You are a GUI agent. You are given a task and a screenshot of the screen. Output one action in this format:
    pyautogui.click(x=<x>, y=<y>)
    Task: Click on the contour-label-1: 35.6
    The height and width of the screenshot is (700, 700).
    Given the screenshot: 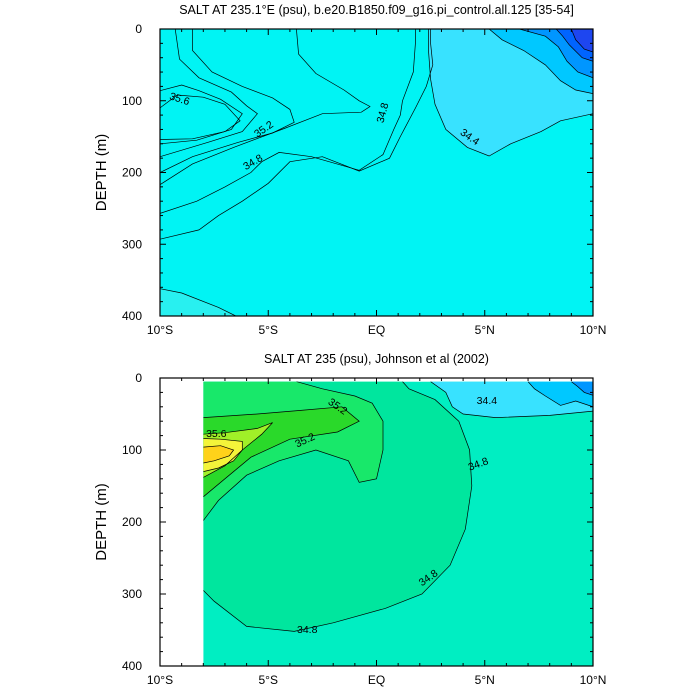 What is the action you would take?
    pyautogui.click(x=216, y=434)
    